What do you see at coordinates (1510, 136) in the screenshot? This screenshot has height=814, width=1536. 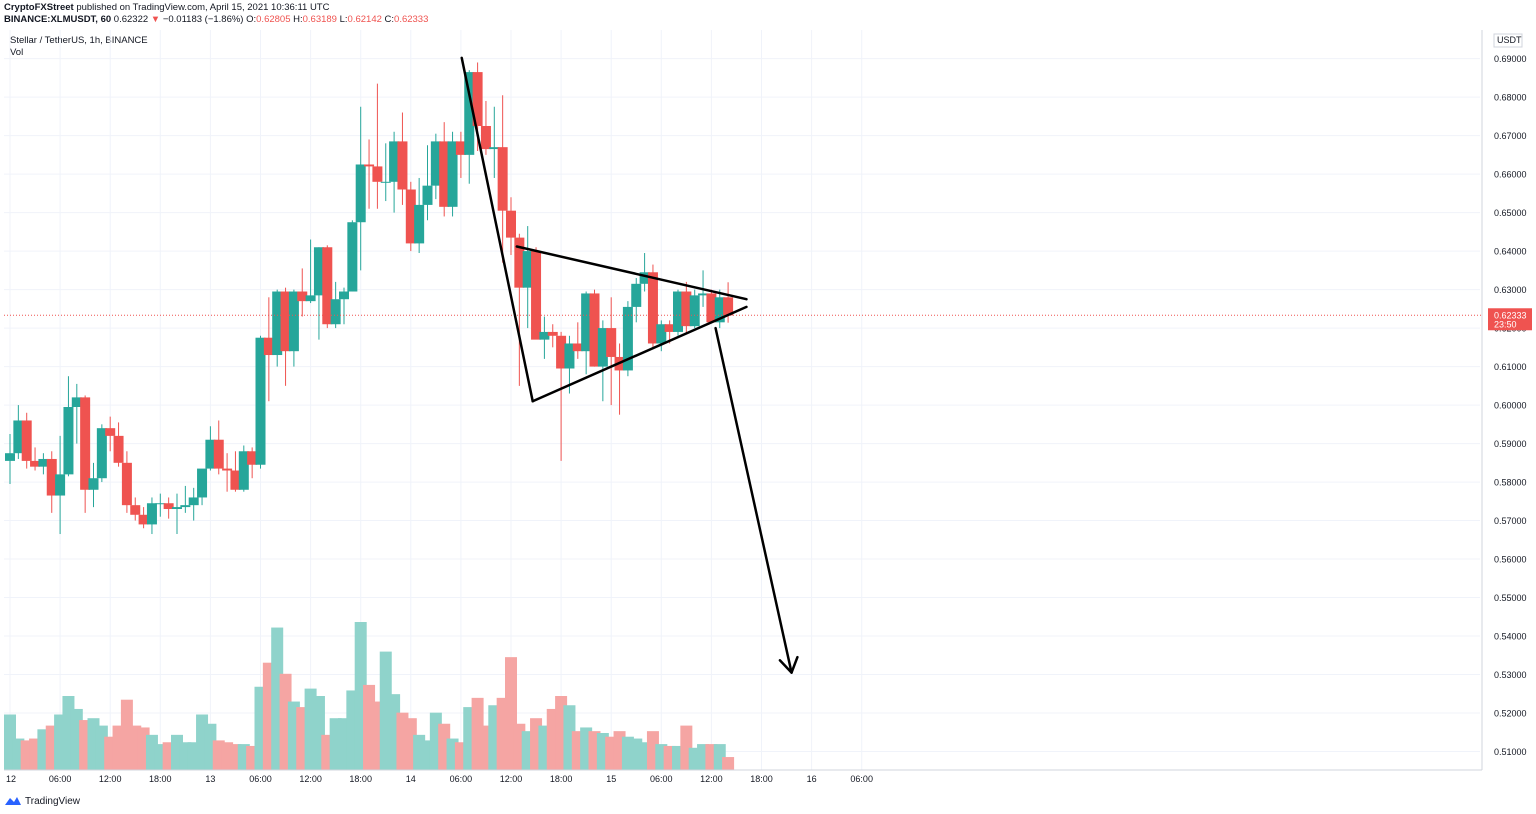 I see `y-tick-label: 0.67000` at bounding box center [1510, 136].